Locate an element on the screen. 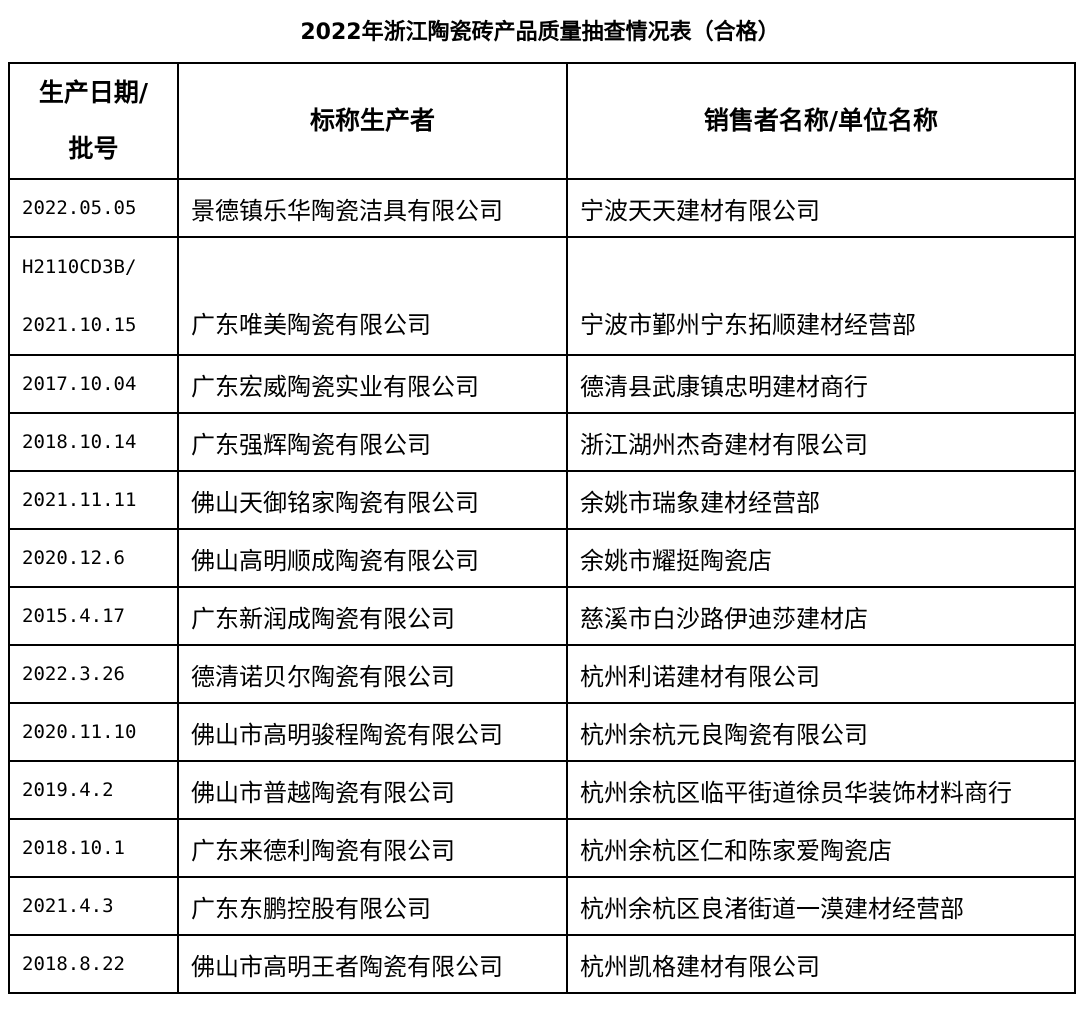  producer-cell: 景德镇乐华陶瓷洁具有限公司 is located at coordinates (372, 208).